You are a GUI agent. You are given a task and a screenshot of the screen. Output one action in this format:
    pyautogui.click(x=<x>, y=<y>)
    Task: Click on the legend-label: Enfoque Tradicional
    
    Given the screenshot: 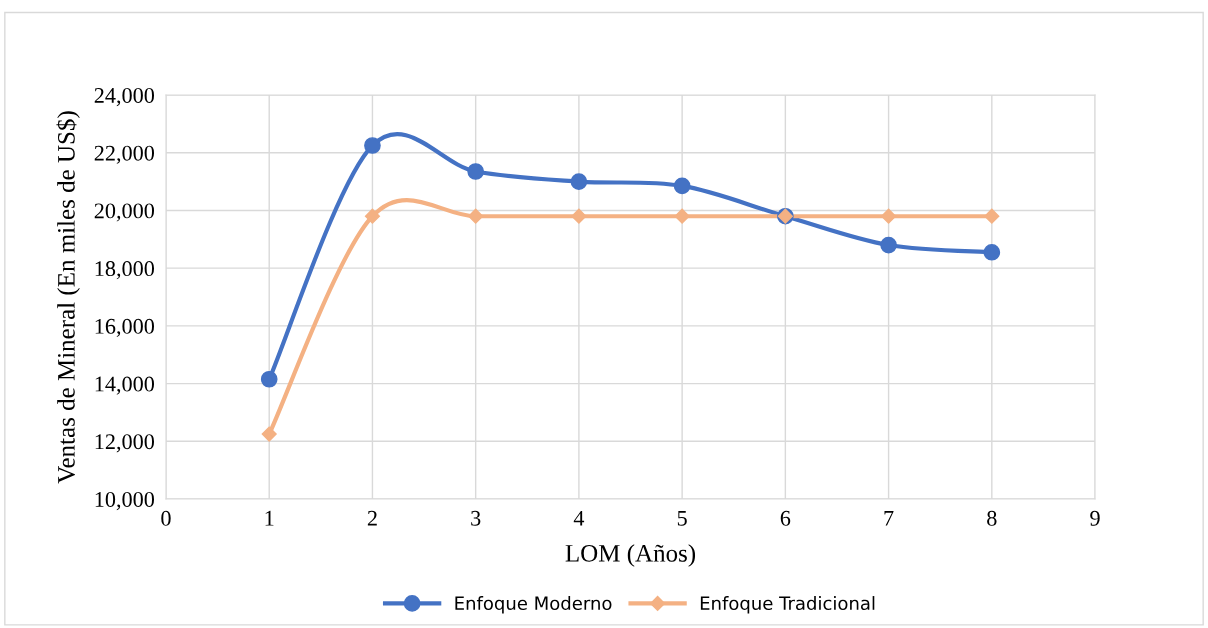 What is the action you would take?
    pyautogui.click(x=787, y=605)
    